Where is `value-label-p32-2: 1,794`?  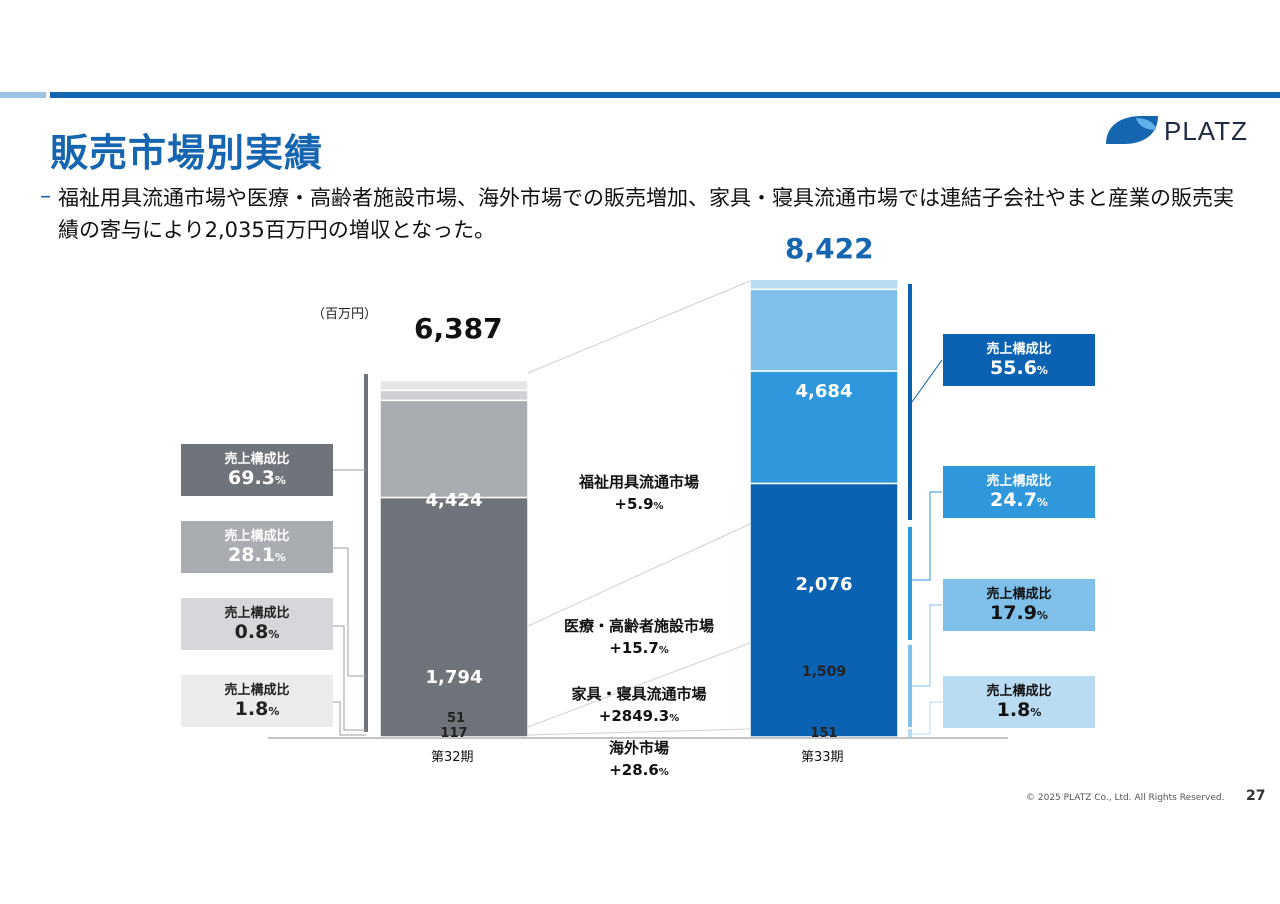
value-label-p32-2: 1,794 is located at coordinates (454, 677).